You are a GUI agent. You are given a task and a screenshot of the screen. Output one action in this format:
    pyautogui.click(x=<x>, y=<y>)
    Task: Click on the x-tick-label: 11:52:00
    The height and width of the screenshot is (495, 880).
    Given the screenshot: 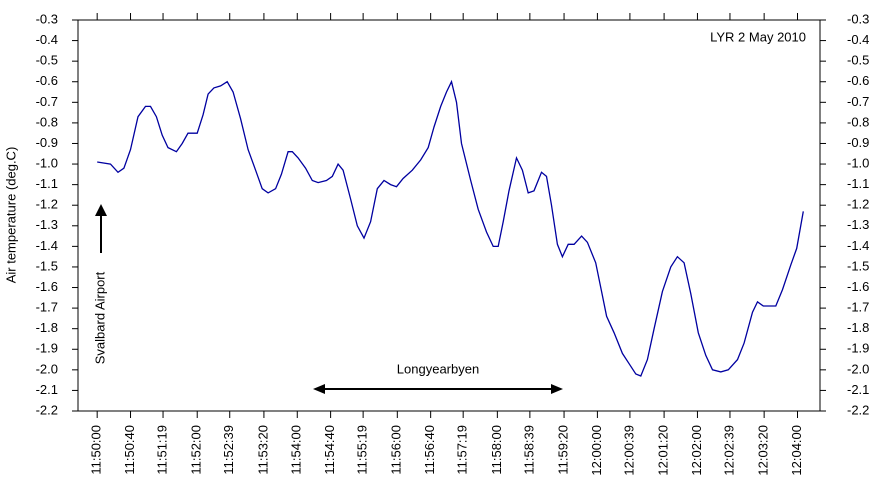 What is the action you would take?
    pyautogui.click(x=196, y=450)
    